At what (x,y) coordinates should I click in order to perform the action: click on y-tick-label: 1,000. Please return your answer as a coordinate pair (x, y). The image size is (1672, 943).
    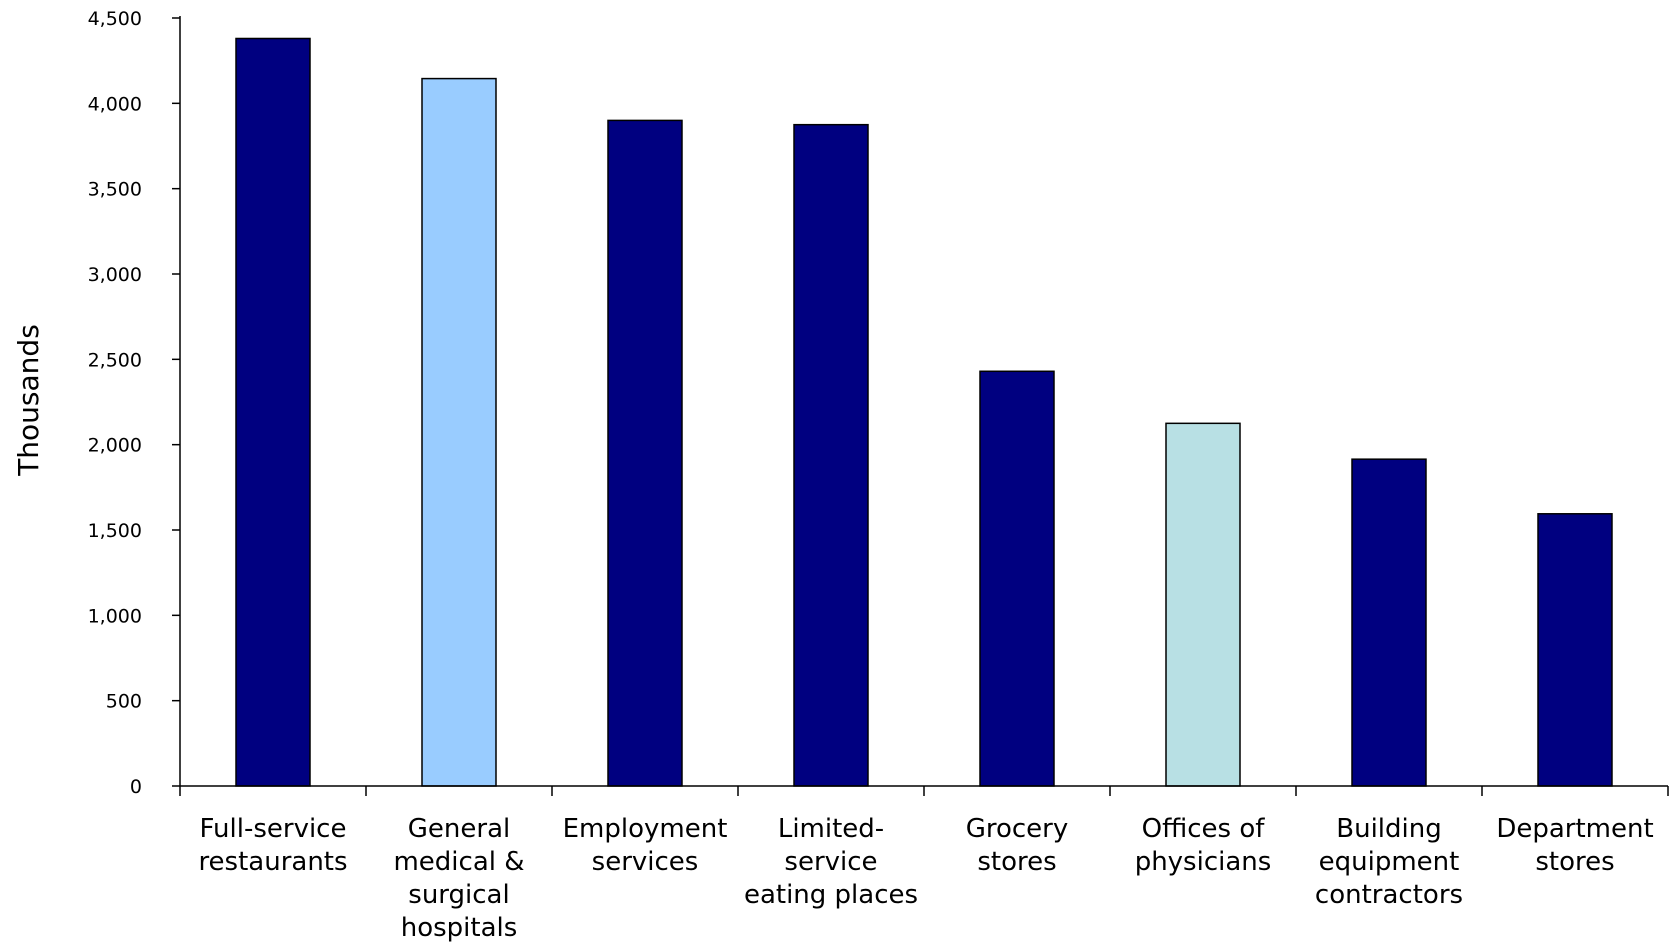
    Looking at the image, I should click on (115, 616).